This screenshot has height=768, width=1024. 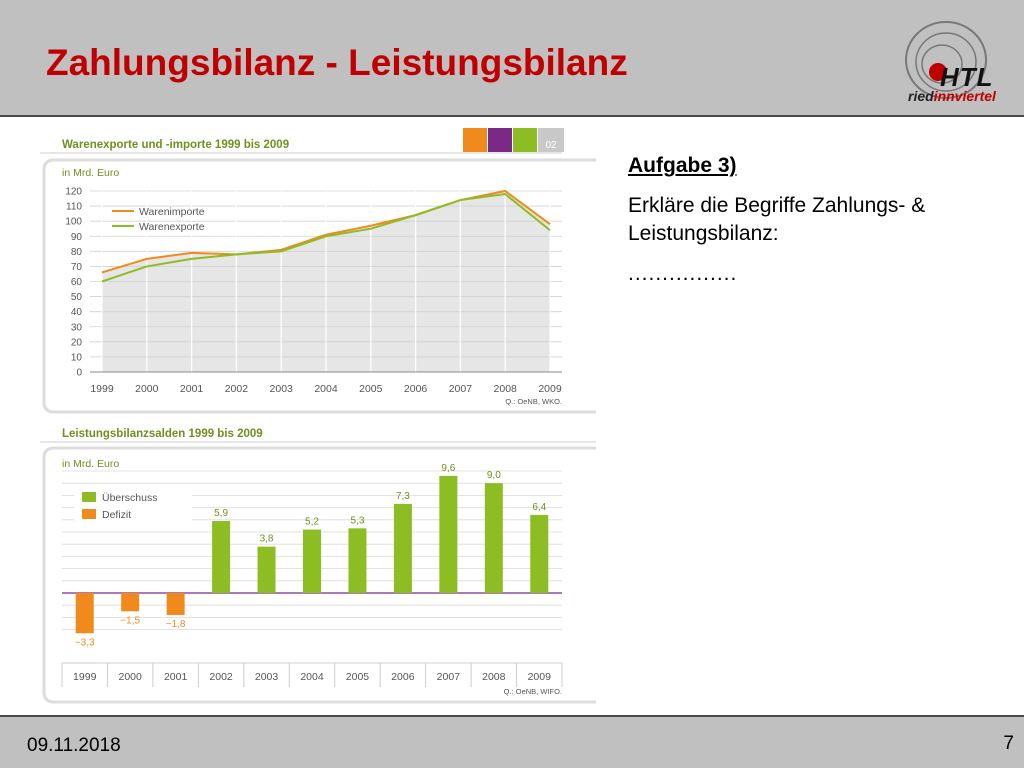 What do you see at coordinates (85, 642) in the screenshot?
I see `bar-value-label: −3,3` at bounding box center [85, 642].